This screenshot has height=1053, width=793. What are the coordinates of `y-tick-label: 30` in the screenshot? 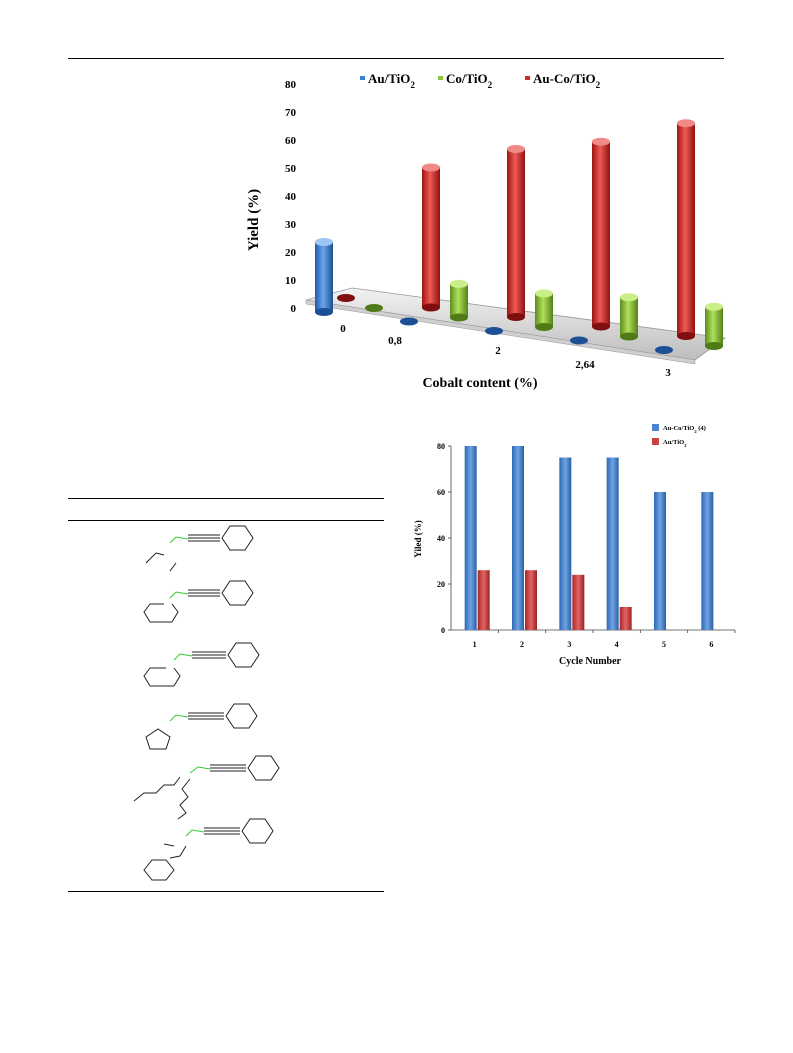 It's located at (291, 225).